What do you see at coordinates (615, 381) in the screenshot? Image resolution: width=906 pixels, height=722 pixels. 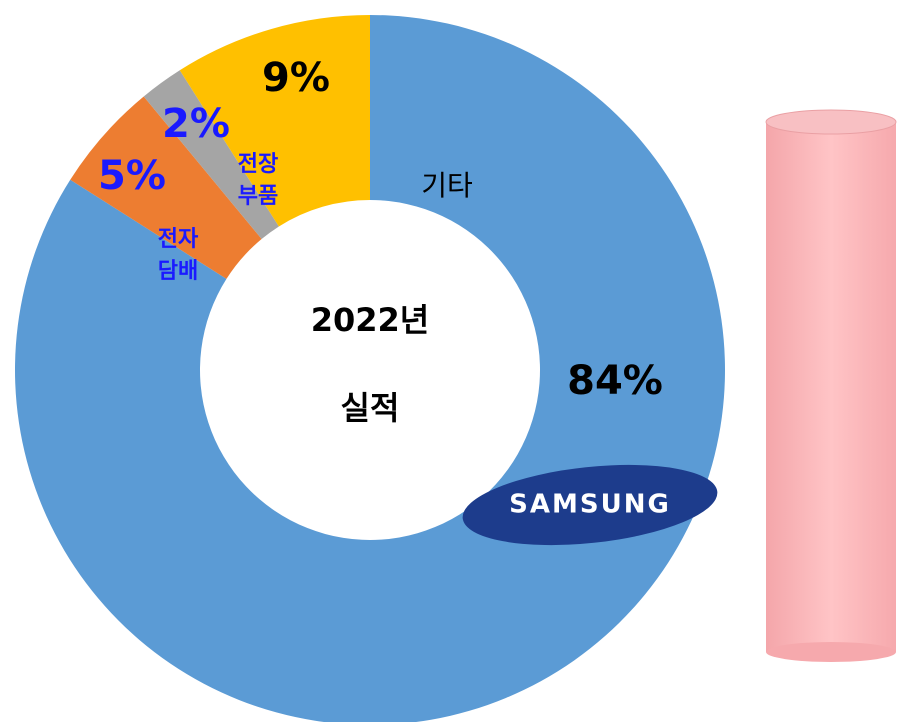 I see `value-label: 84%` at bounding box center [615, 381].